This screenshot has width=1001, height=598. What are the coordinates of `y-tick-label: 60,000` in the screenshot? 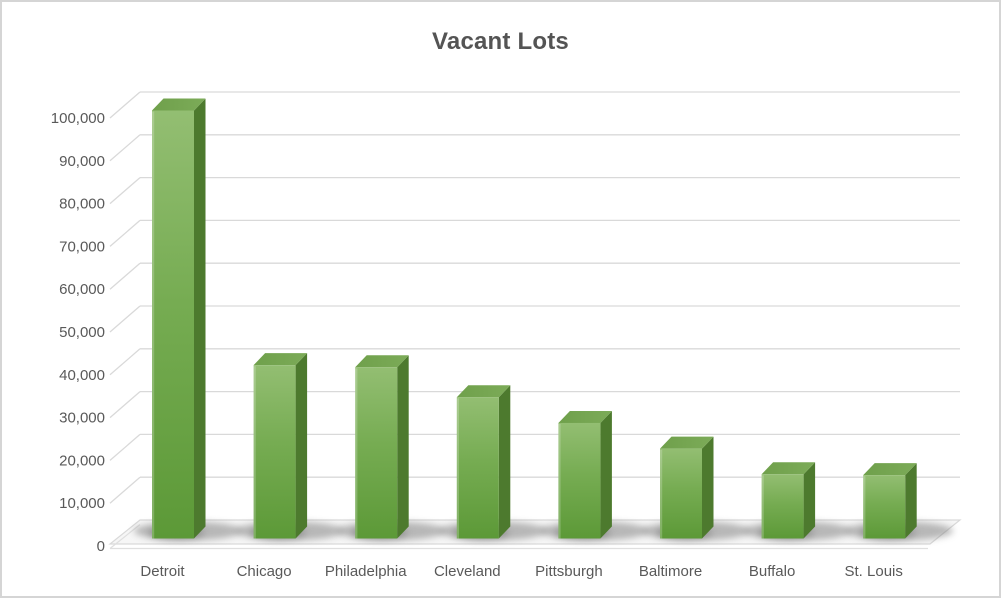 It's located at (82, 289).